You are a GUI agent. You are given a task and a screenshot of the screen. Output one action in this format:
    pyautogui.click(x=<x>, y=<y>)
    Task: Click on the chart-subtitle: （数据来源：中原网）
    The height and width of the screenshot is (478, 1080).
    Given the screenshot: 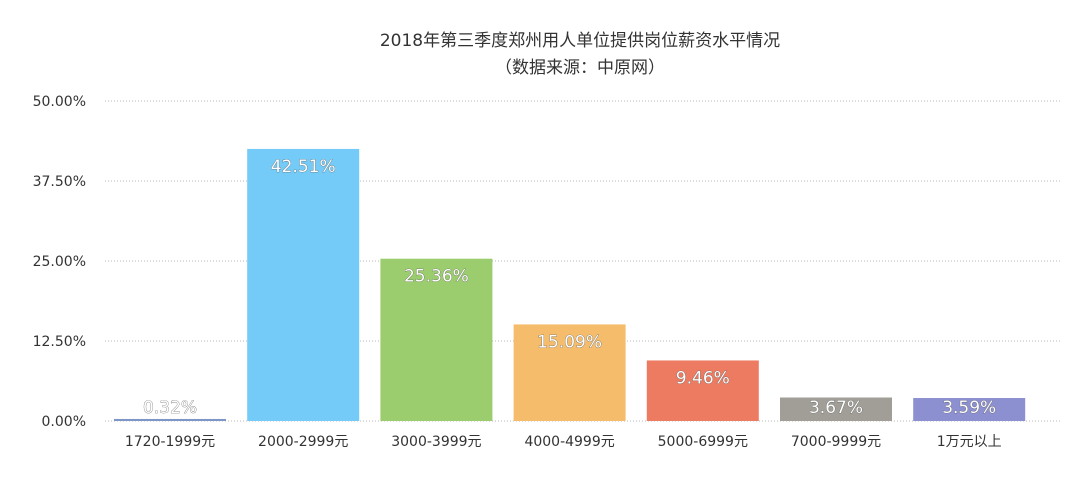 What is the action you would take?
    pyautogui.click(x=580, y=68)
    